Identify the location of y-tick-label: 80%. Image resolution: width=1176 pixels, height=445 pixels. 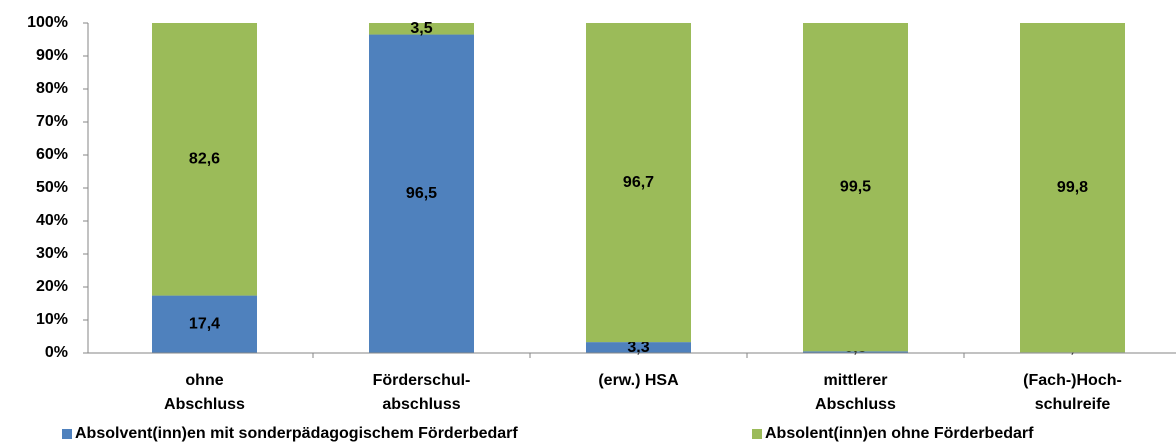
(52, 88).